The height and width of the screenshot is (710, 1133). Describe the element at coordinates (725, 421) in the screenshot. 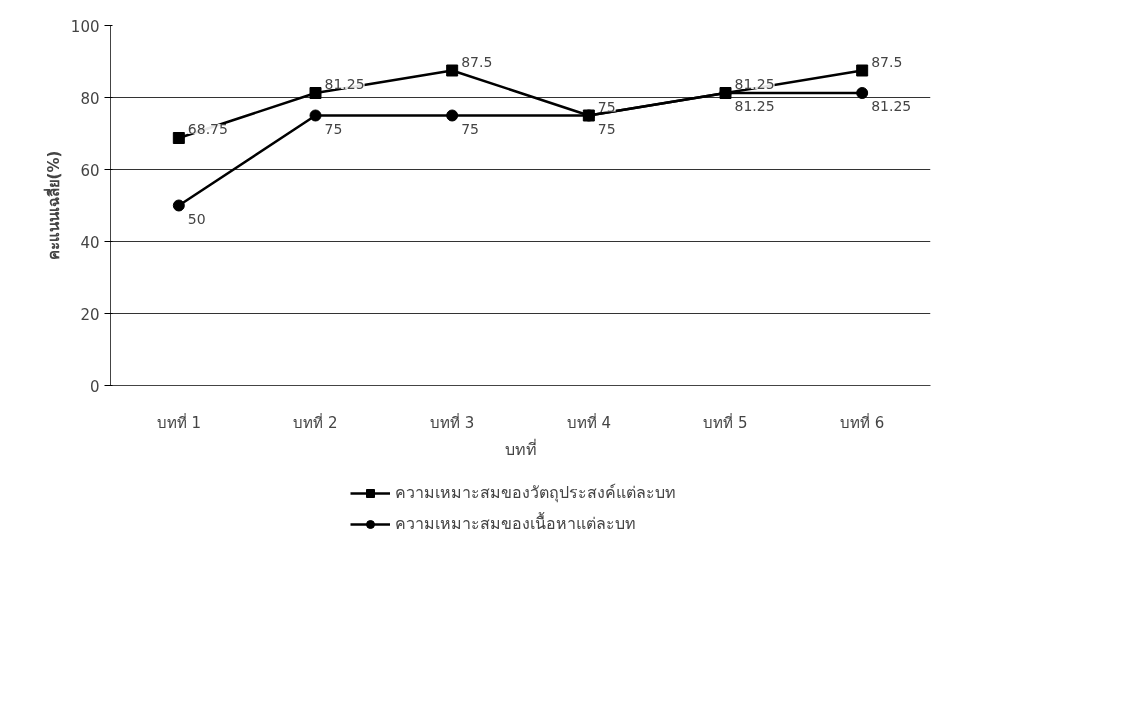

I see `x-tick-label: บทที่ 5` at that location.